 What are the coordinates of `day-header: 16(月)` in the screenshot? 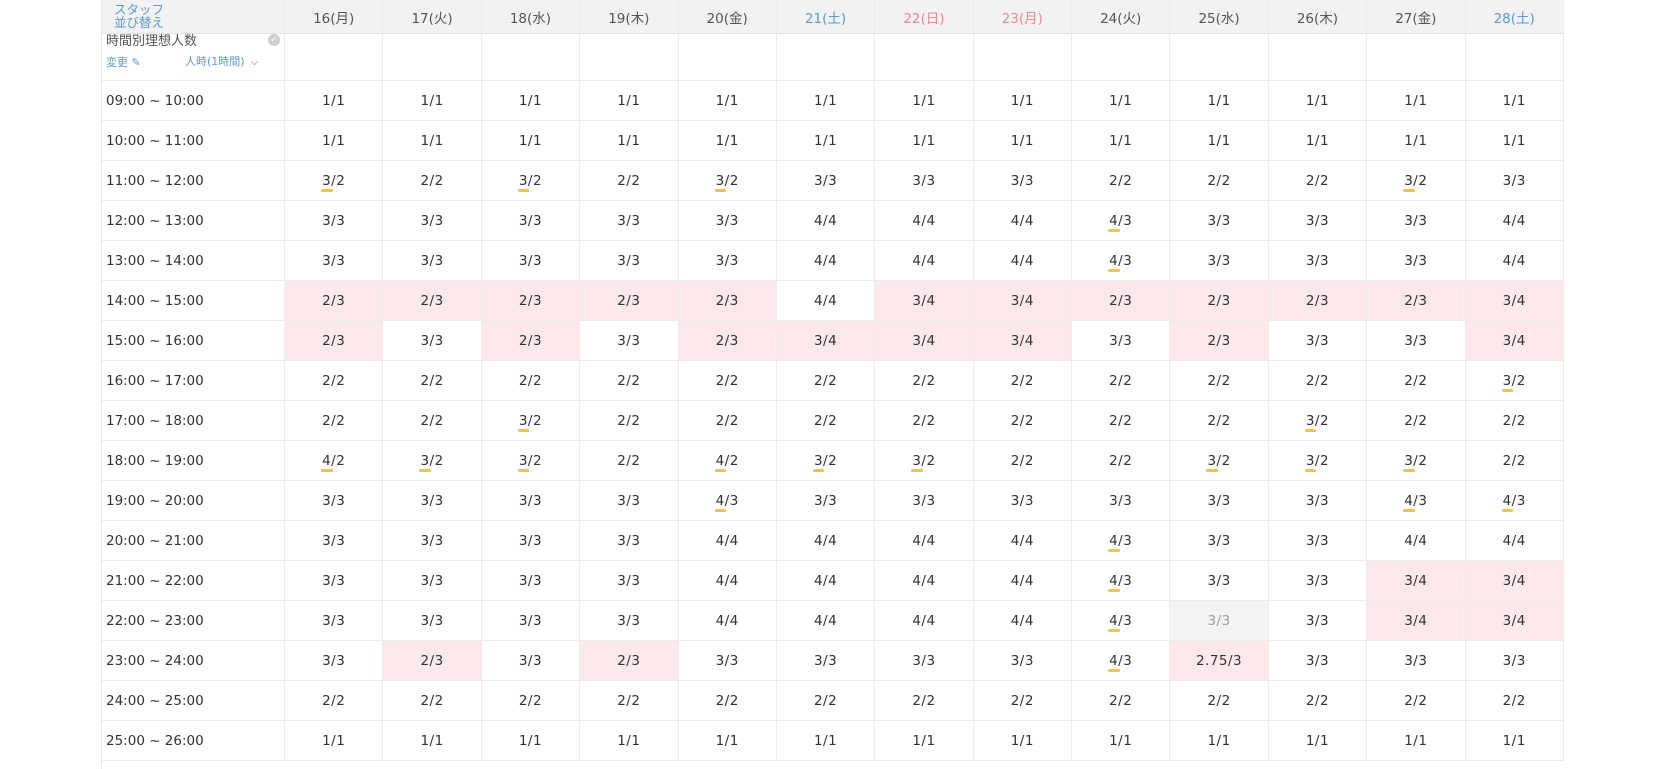 It's located at (334, 17).